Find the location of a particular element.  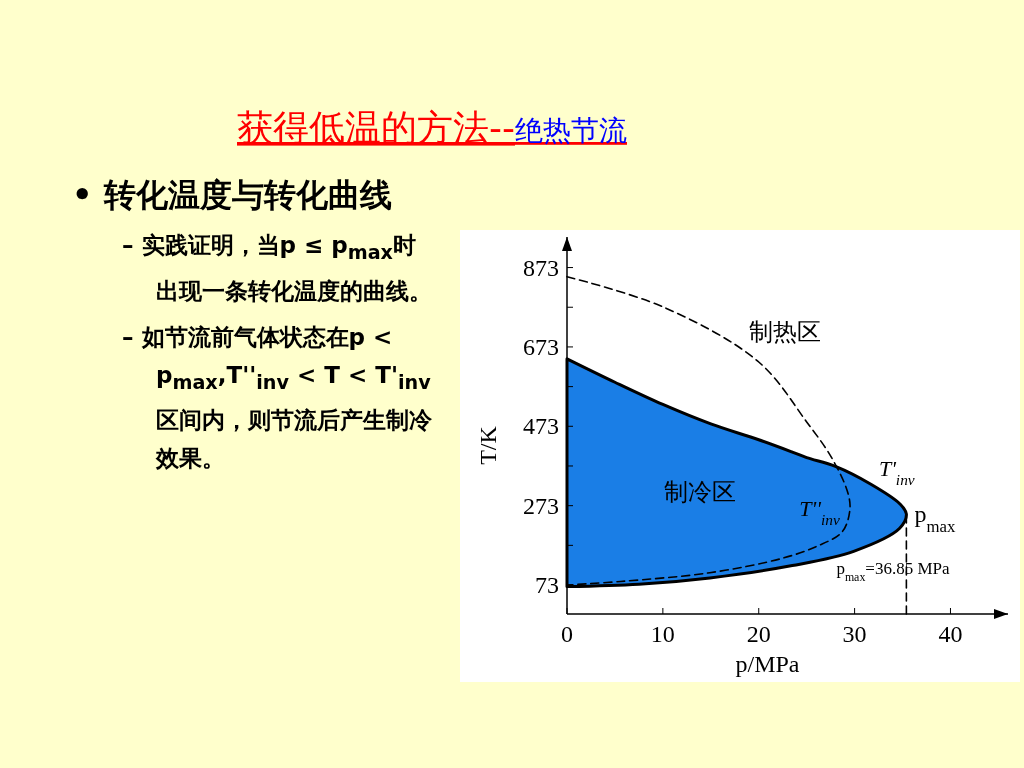

y-tick-label: 273 is located at coordinates (541, 505).